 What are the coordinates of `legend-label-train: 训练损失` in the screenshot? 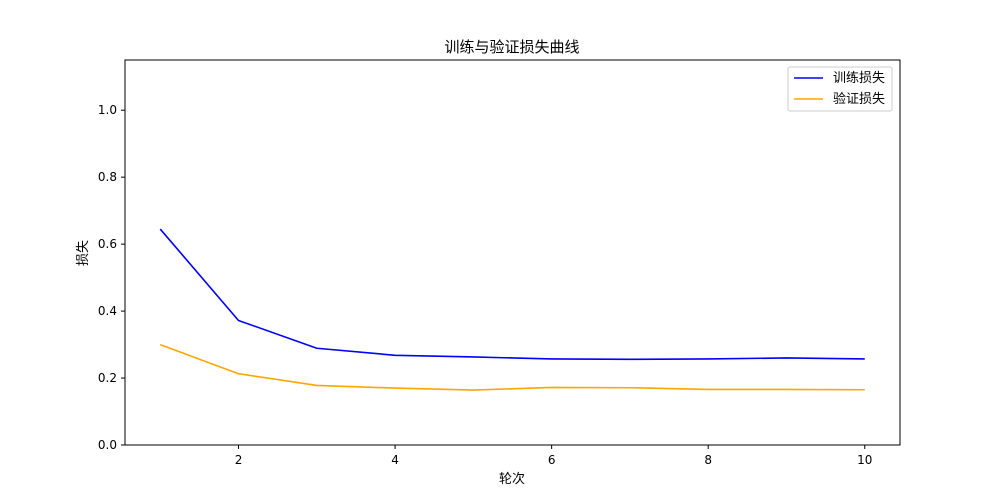 It's located at (859, 78).